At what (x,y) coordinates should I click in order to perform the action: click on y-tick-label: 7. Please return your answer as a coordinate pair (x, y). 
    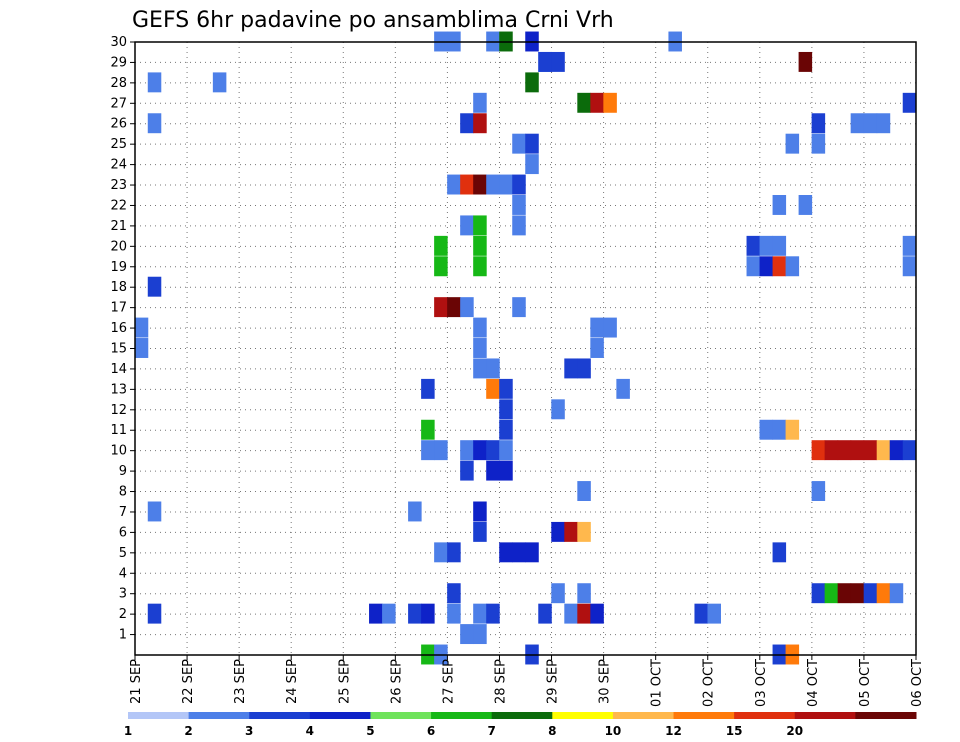
    Looking at the image, I should click on (123, 512).